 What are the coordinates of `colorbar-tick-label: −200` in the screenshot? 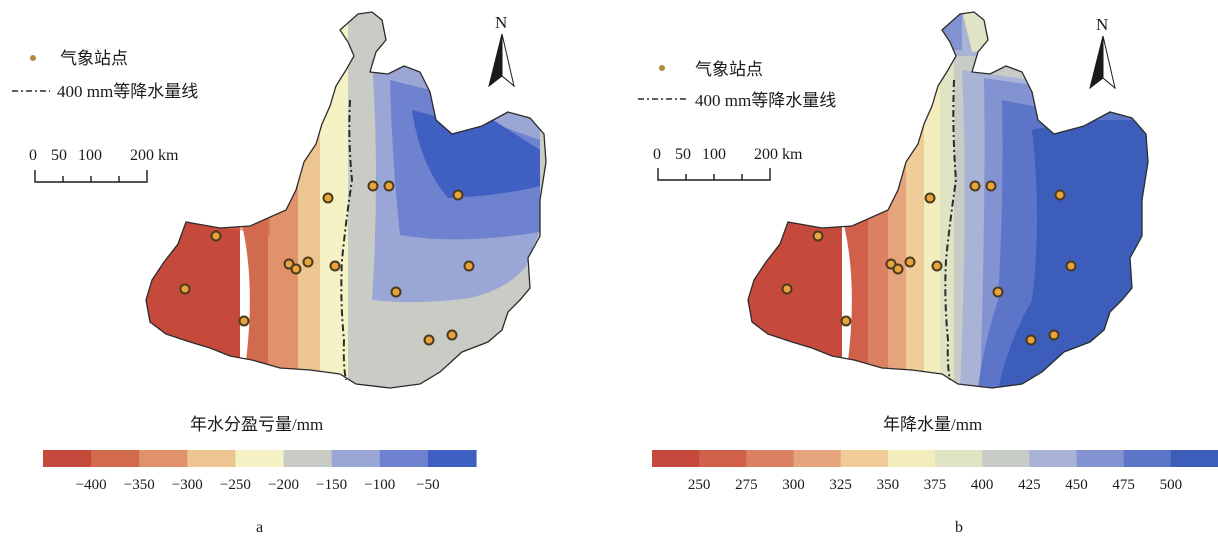 It's located at (283, 485).